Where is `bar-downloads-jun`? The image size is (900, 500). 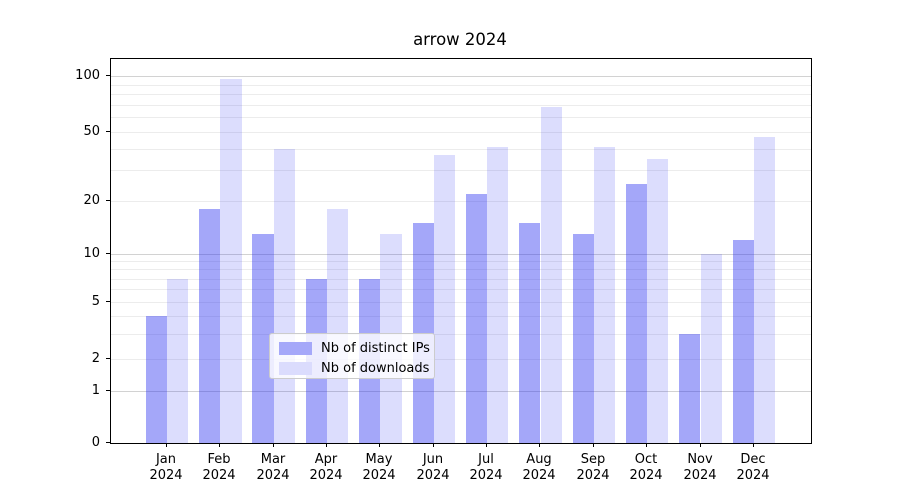
bar-downloads-jun is located at coordinates (444, 298).